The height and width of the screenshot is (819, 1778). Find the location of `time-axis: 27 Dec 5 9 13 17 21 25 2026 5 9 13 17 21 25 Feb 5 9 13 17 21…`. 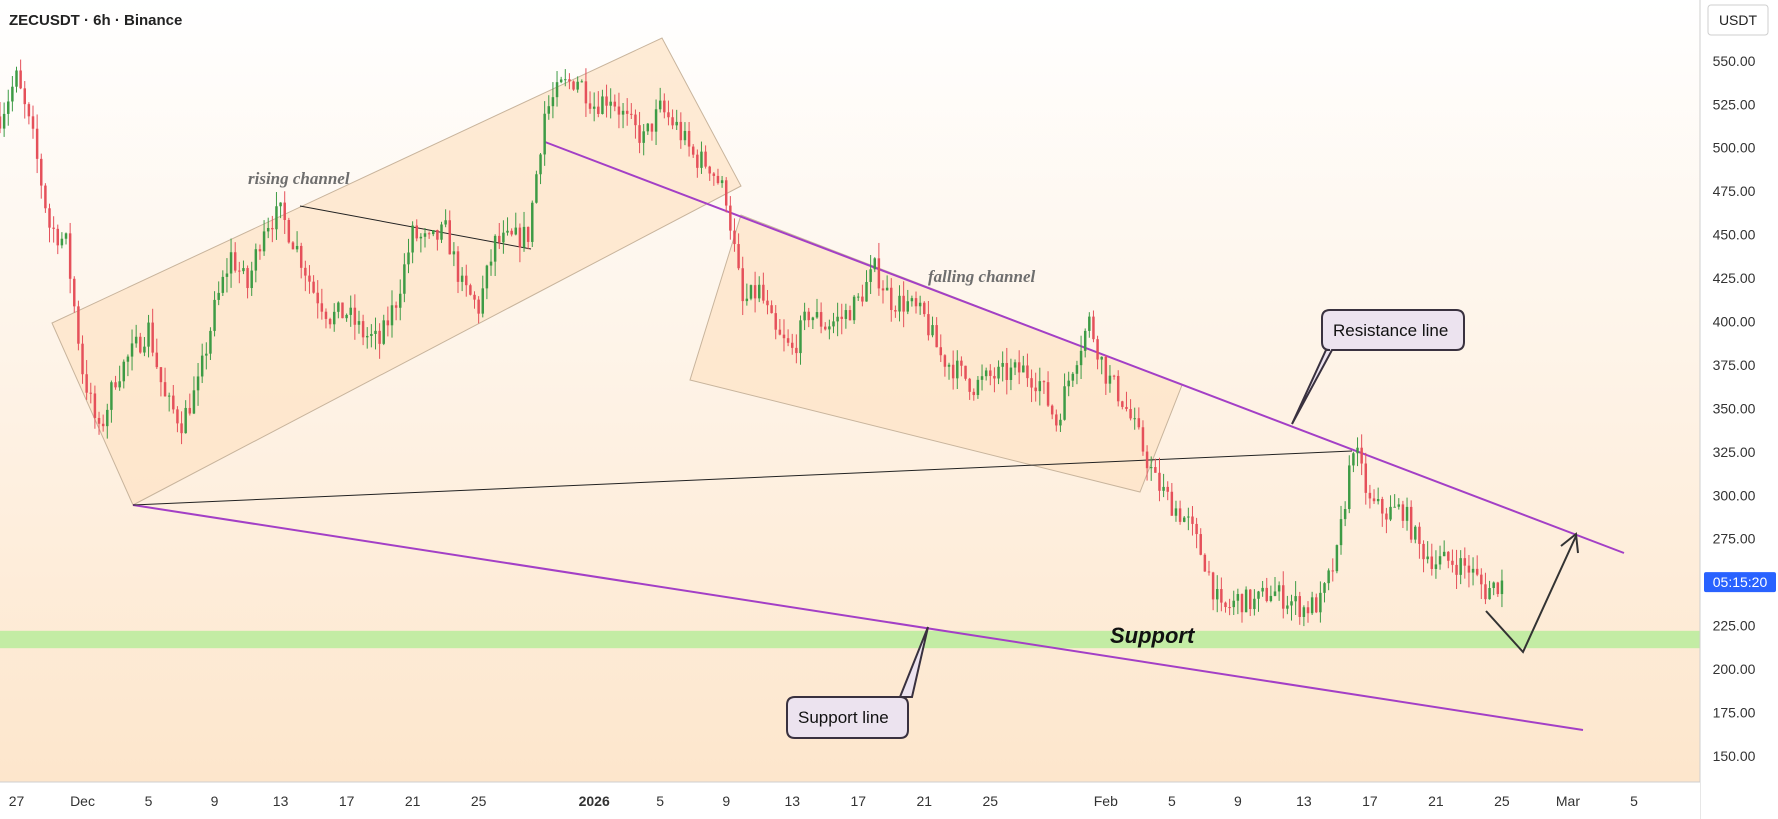

time-axis: 27 Dec 5 9 13 17 21 25 2026 5 9 13 17 21 25 Feb 5 9 13 17 21… is located at coordinates (823, 801).